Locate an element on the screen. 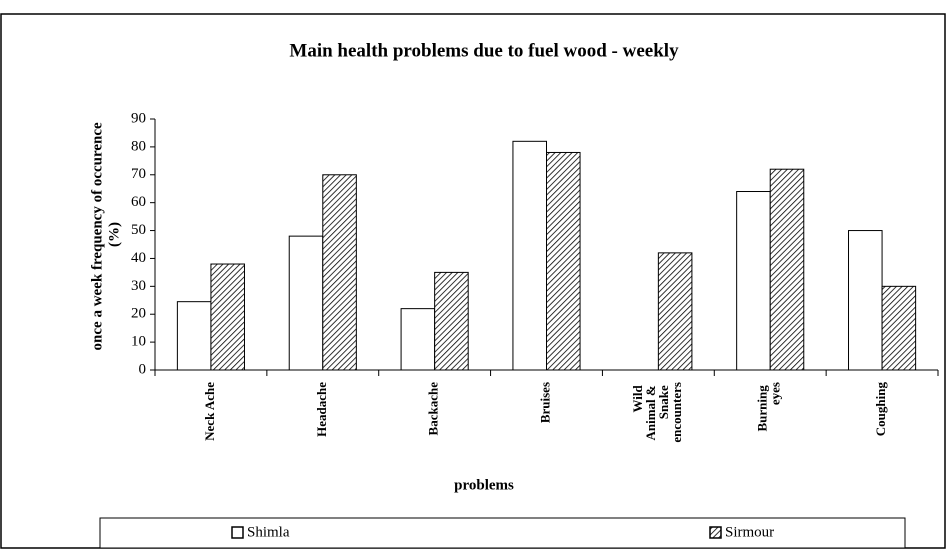 This screenshot has height=550, width=947. y-tick-label: 80 is located at coordinates (138, 146).